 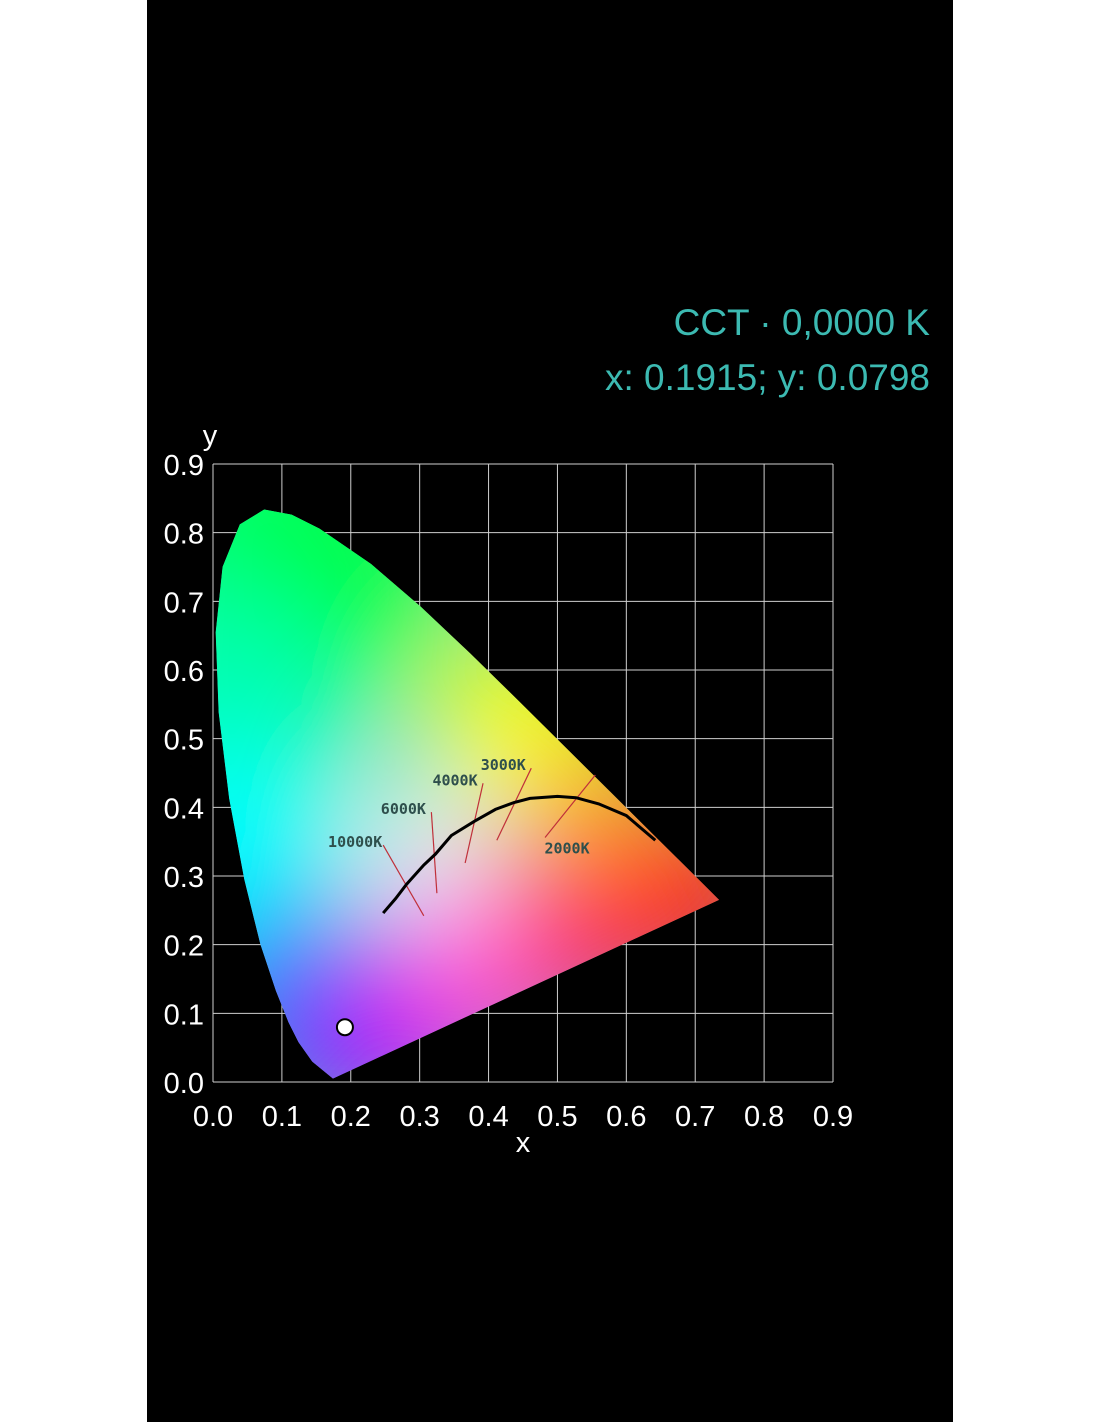 I want to click on x-tick-label: 0.2, so click(x=351, y=1117).